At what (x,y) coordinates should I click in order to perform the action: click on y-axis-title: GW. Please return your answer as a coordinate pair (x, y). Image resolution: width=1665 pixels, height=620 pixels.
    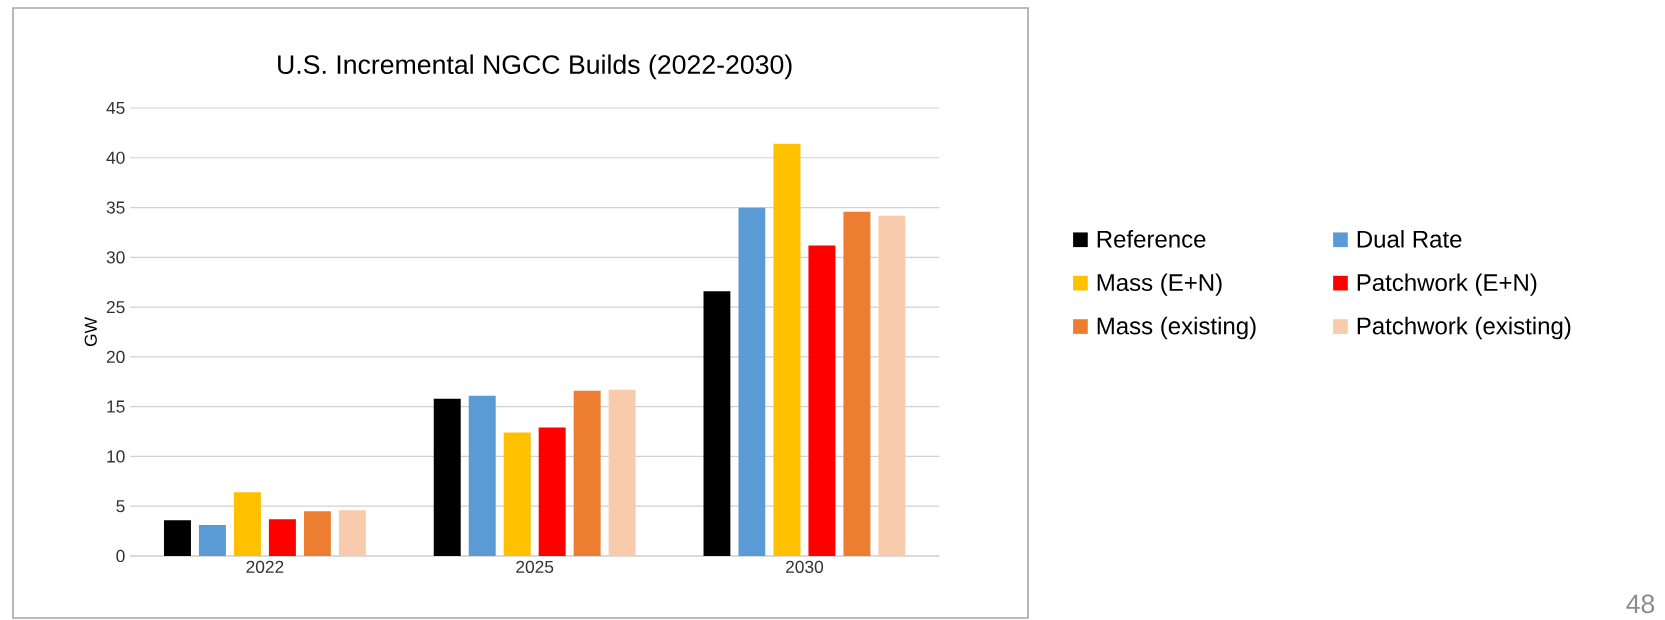
    Looking at the image, I should click on (90, 332).